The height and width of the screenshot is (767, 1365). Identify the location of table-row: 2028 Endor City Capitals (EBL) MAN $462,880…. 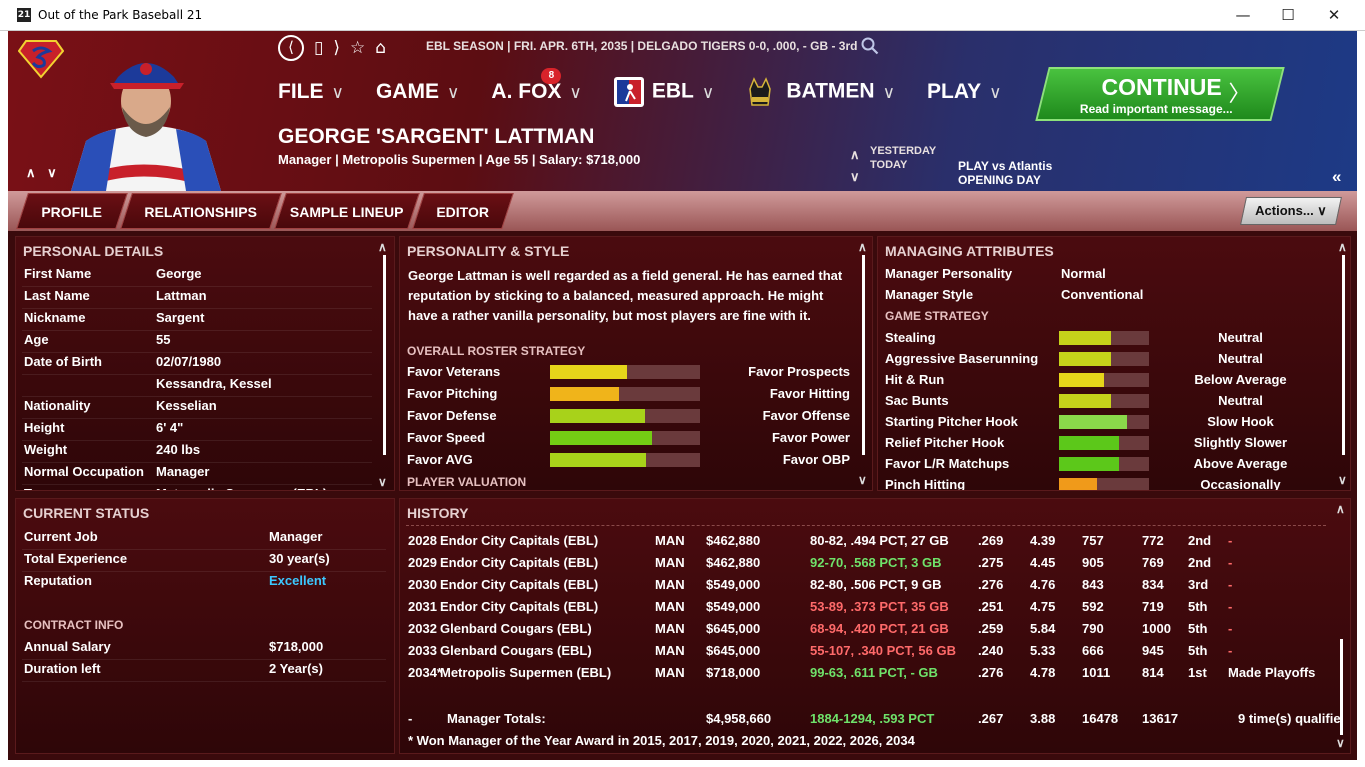
(865, 540).